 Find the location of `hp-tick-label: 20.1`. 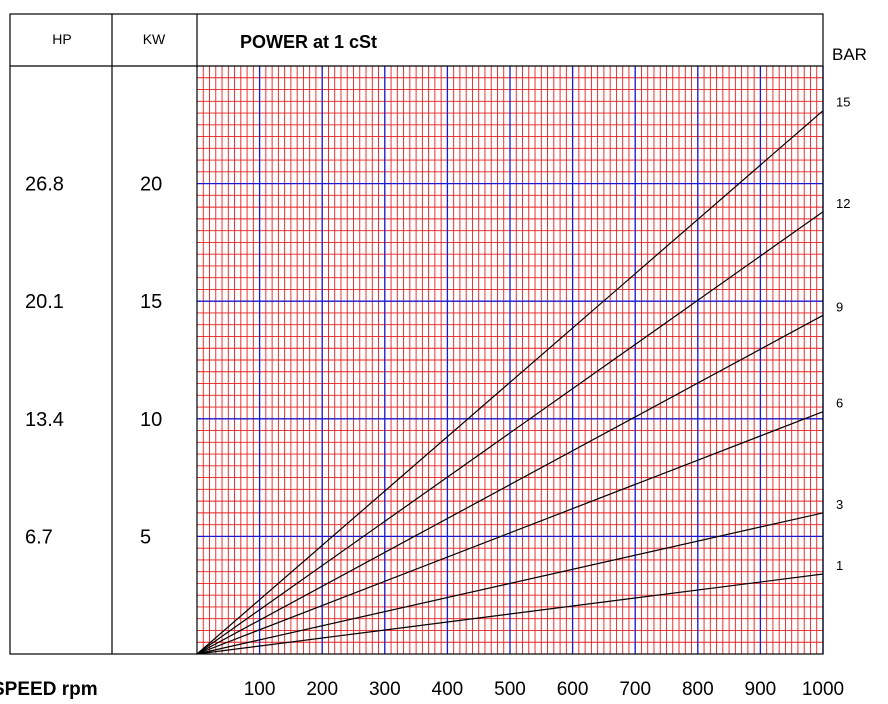

hp-tick-label: 20.1 is located at coordinates (44, 302).